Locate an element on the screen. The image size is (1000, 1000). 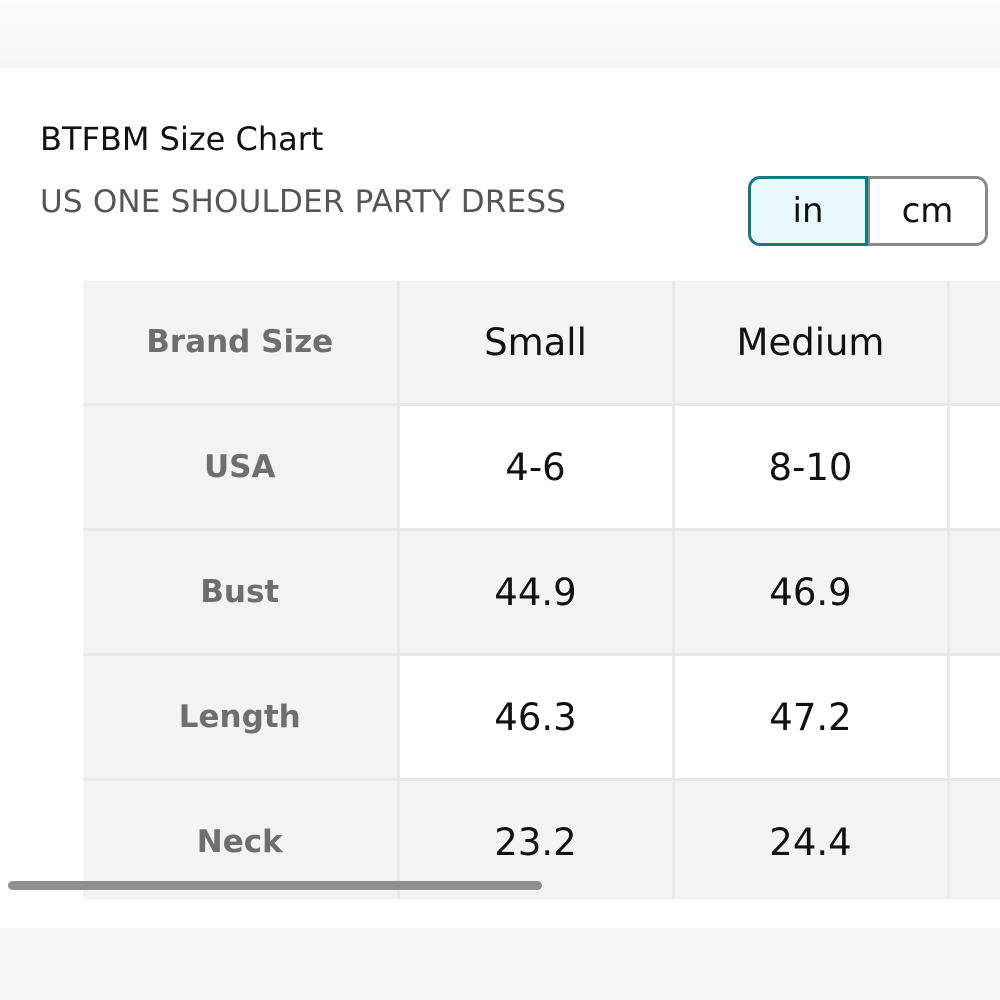
table-cell: 8-10 is located at coordinates (811, 467).